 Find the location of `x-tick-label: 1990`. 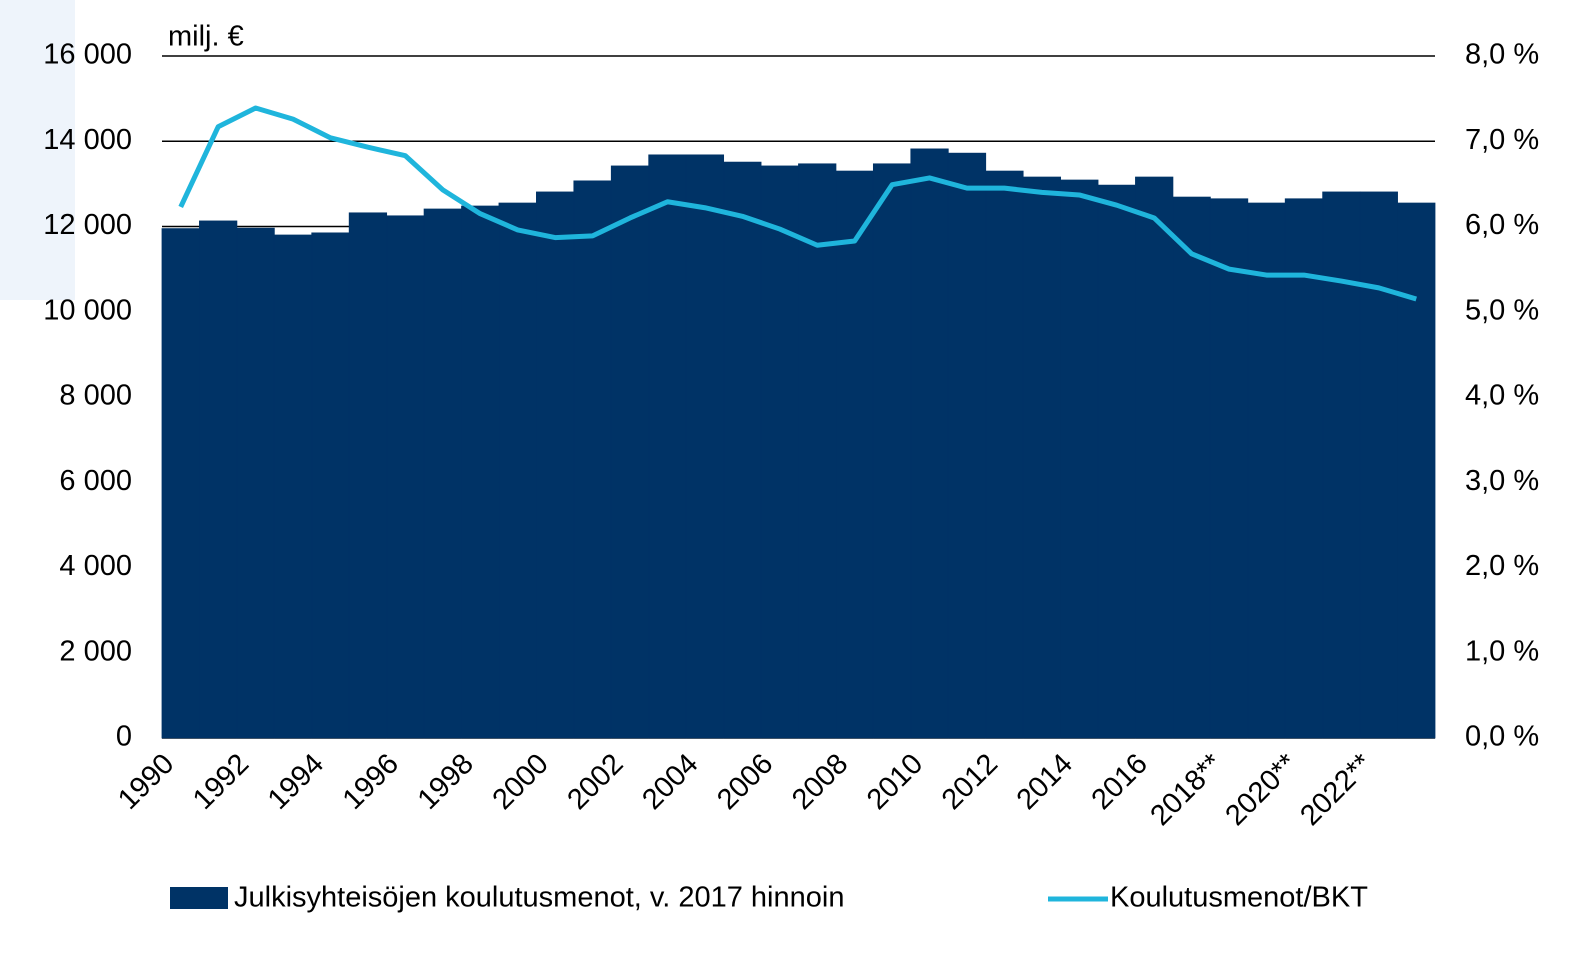

x-tick-label: 1990 is located at coordinates (146, 782).